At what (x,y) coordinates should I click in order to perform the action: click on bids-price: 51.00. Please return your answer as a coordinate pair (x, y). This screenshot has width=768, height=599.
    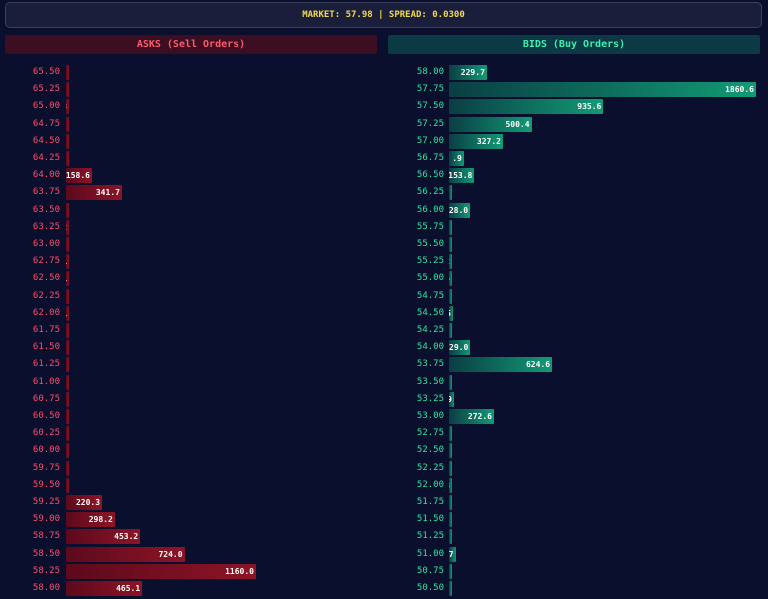
    Looking at the image, I should click on (430, 553).